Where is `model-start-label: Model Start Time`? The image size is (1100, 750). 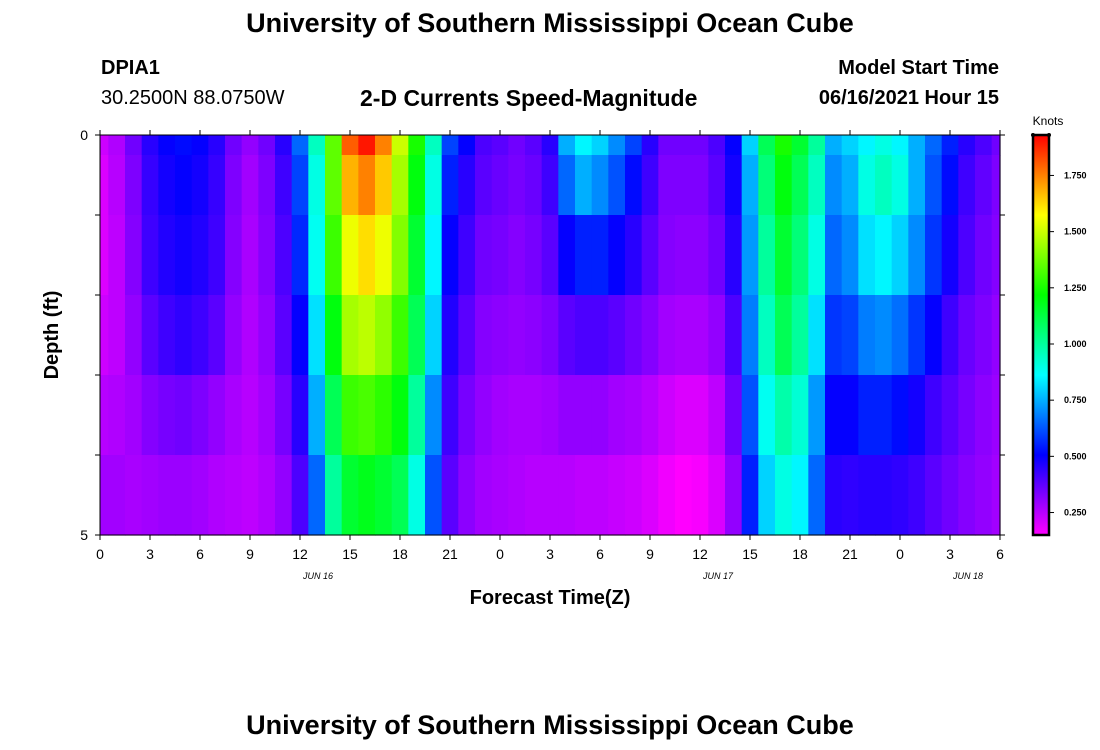 model-start-label: Model Start Time is located at coordinates (918, 68).